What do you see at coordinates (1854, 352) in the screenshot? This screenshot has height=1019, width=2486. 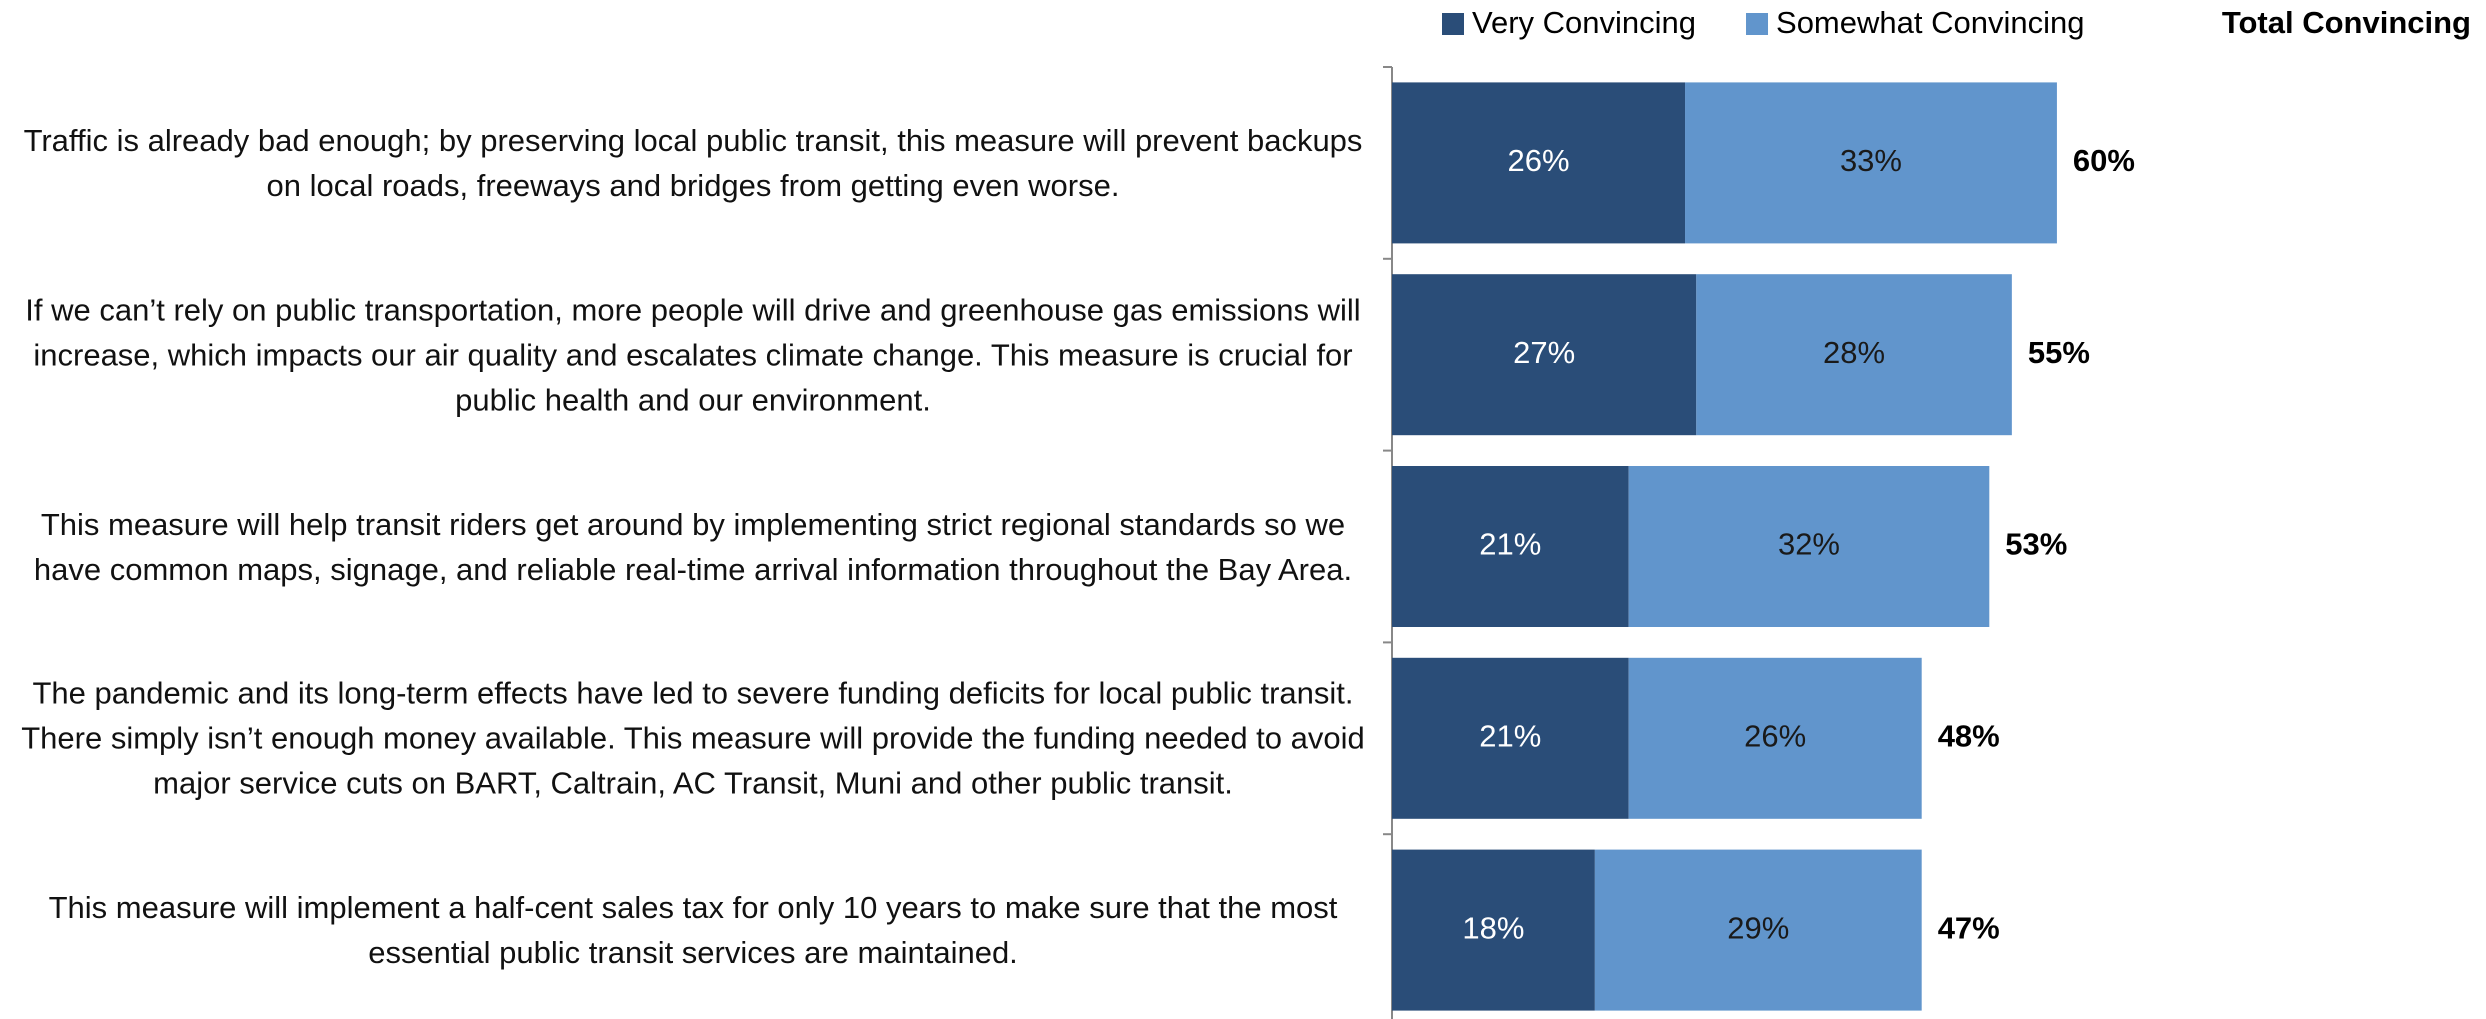 I see `value-label: 28%` at bounding box center [1854, 352].